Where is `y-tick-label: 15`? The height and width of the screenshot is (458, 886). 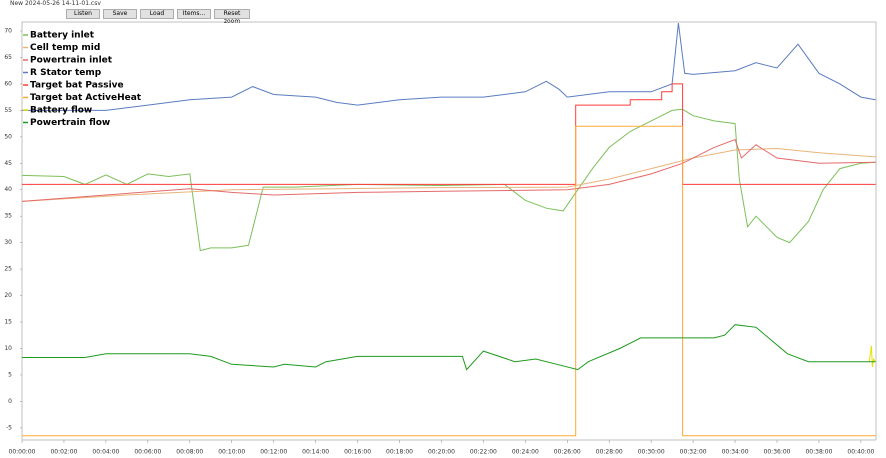 y-tick-label: 15 is located at coordinates (8, 322).